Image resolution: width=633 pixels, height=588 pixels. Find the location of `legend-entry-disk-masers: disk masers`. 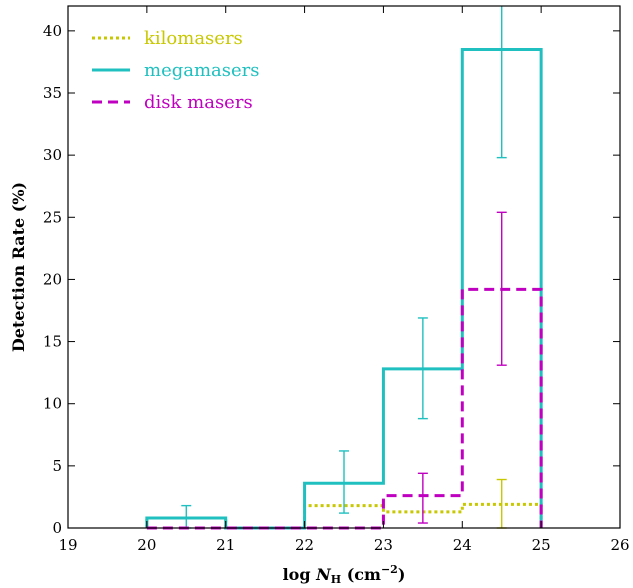

legend-entry-disk-masers: disk masers is located at coordinates (172, 102).